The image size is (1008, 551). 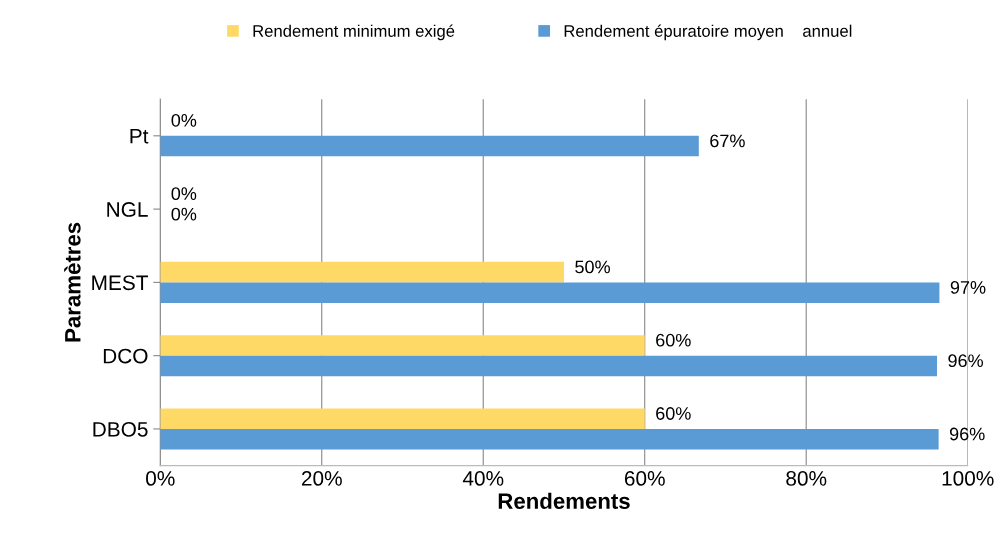 I want to click on legend-label: Rendement épuratoire moyen annuel, so click(x=708, y=32).